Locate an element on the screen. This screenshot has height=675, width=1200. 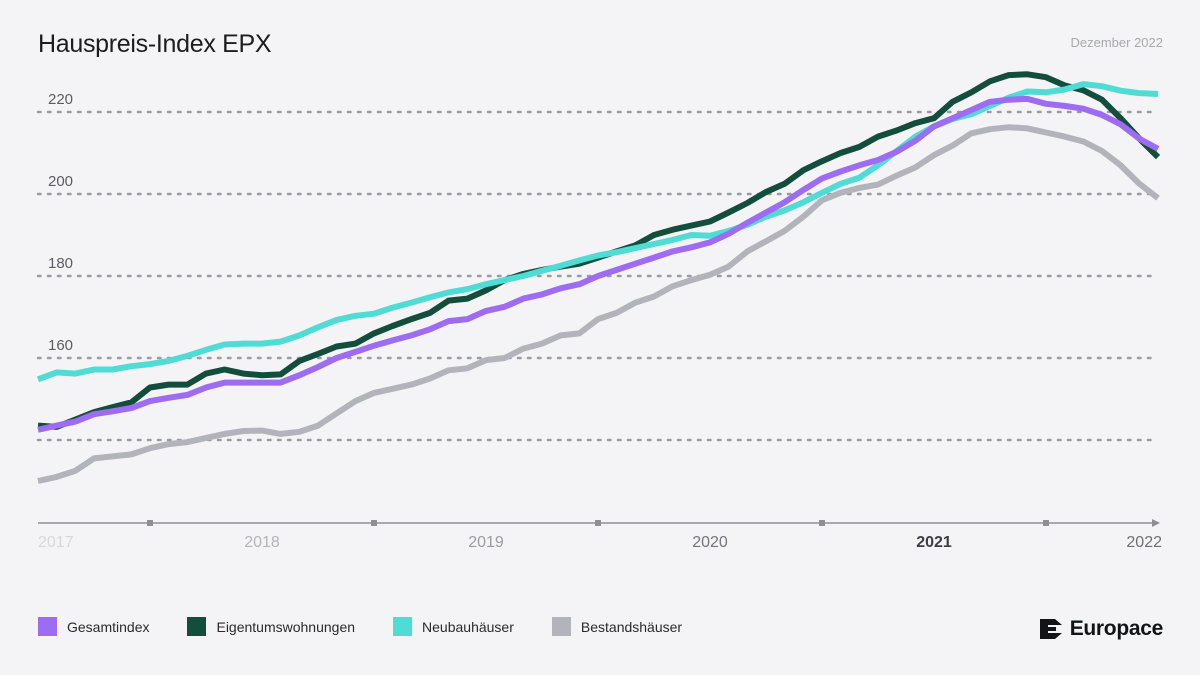
legend-item-eigentumswohnungen: Eigentumswohnungen is located at coordinates (271, 626).